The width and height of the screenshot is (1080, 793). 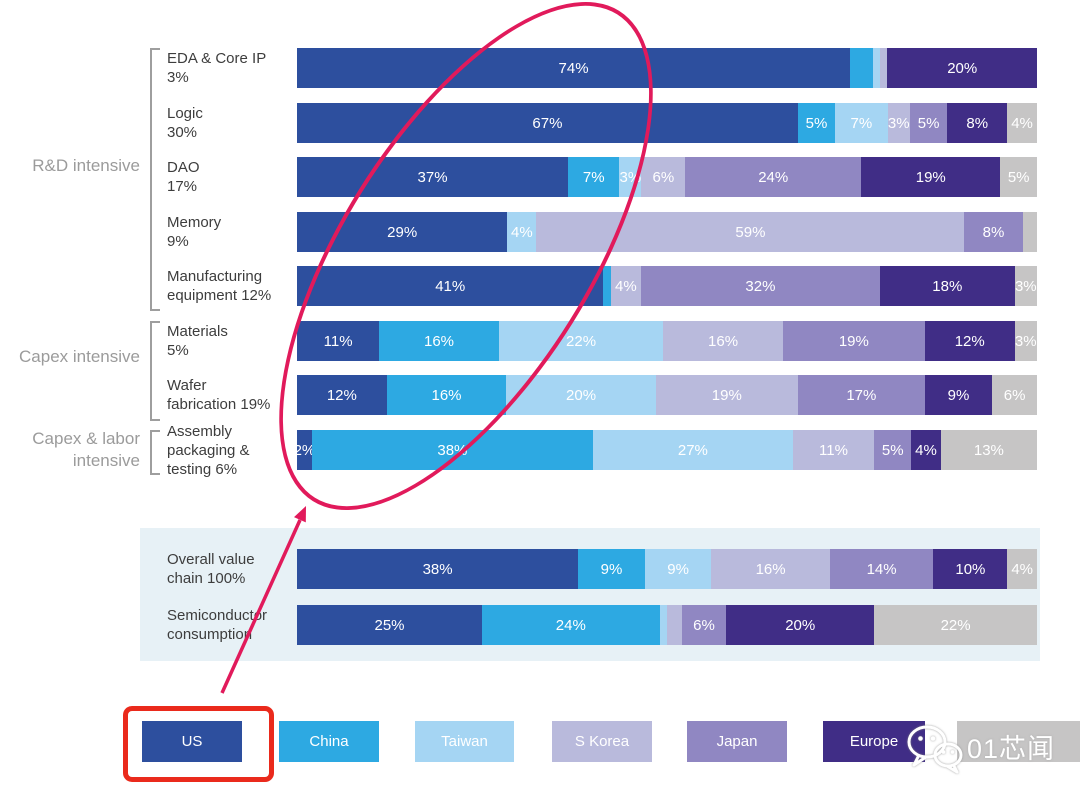 I want to click on bar-row-assembly-packaging-testing: 2% 38% 27% 11% 5% 4% 13%, so click(x=665, y=450).